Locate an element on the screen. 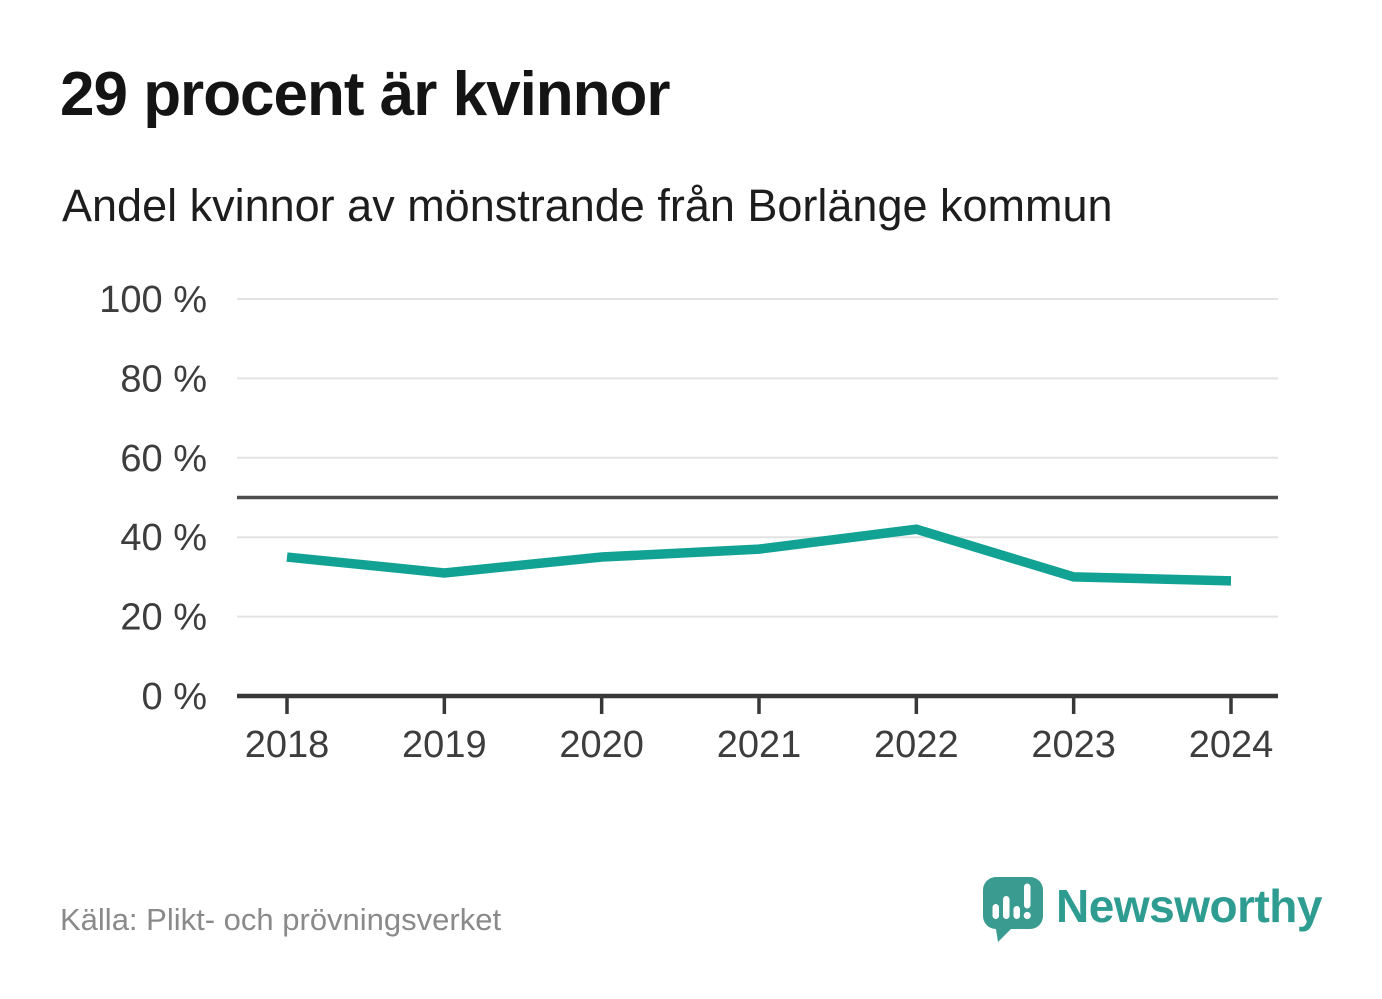 This screenshot has width=1382, height=999. chart-title: 29 procent är kvinnor is located at coordinates (365, 94).